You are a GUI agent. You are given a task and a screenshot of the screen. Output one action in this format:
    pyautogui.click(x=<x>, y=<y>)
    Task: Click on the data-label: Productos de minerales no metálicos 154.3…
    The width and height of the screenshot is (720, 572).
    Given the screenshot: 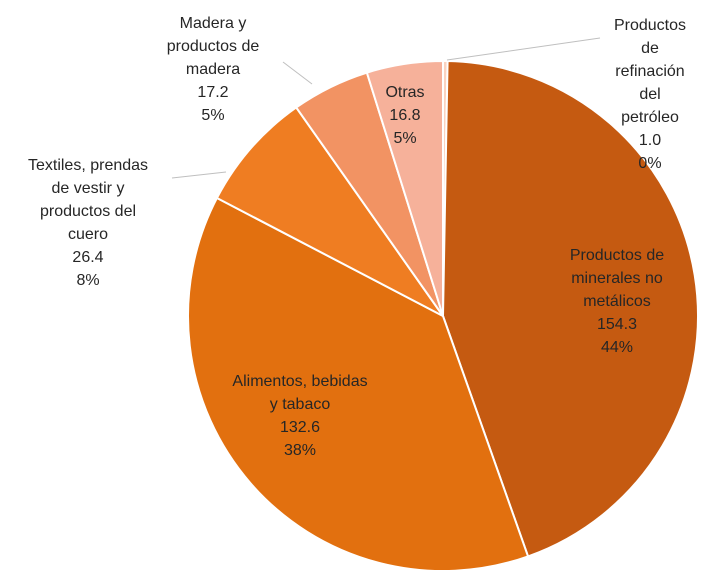 What is the action you would take?
    pyautogui.click(x=617, y=301)
    